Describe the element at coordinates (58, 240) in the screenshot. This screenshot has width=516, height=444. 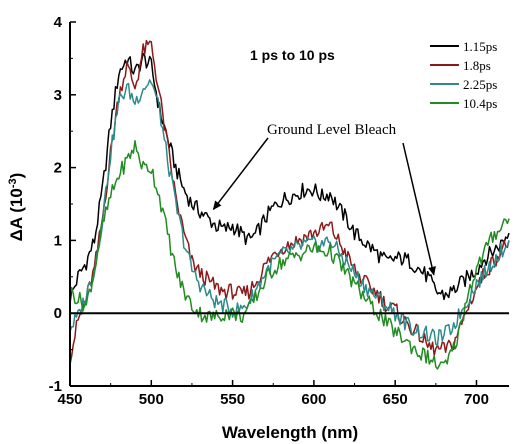
I see `y-tick-label: 1` at that location.